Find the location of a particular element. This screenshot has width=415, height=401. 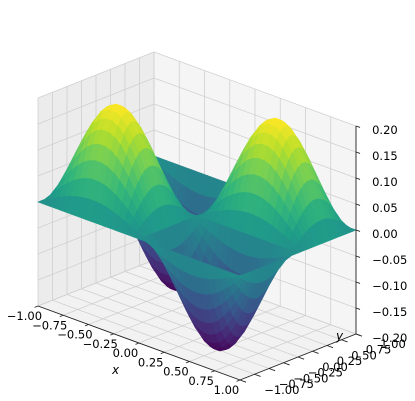

surface-patch is located at coordinates (238, 275).